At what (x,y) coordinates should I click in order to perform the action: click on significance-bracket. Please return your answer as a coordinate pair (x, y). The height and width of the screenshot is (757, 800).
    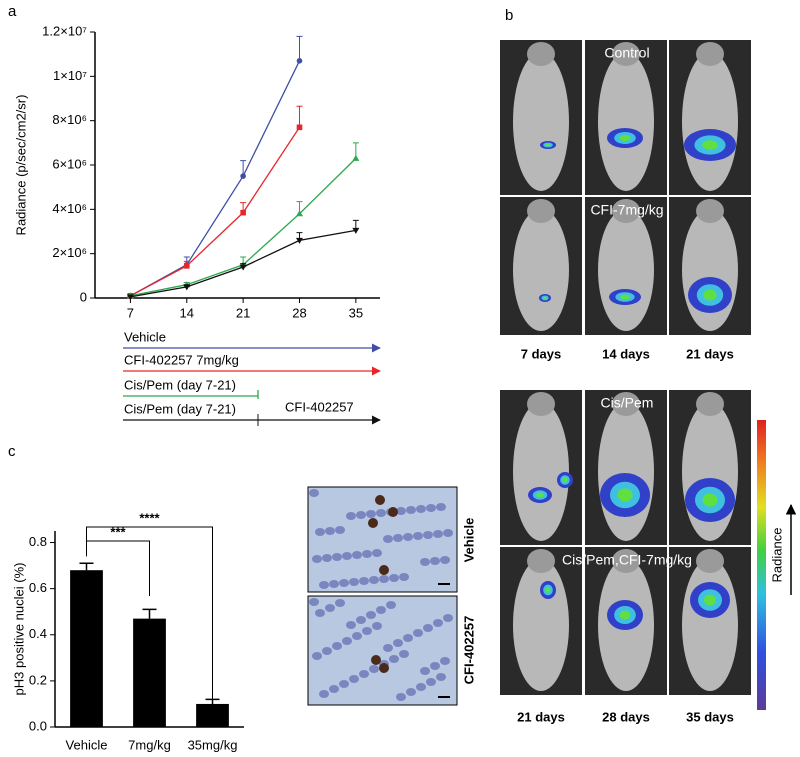
    Looking at the image, I should click on (149, 613).